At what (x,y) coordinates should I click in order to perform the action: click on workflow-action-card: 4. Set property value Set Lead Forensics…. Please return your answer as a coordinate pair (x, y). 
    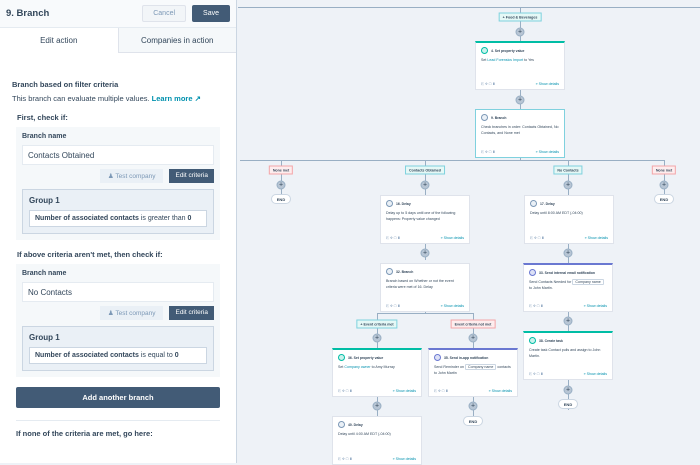
    Looking at the image, I should click on (520, 65).